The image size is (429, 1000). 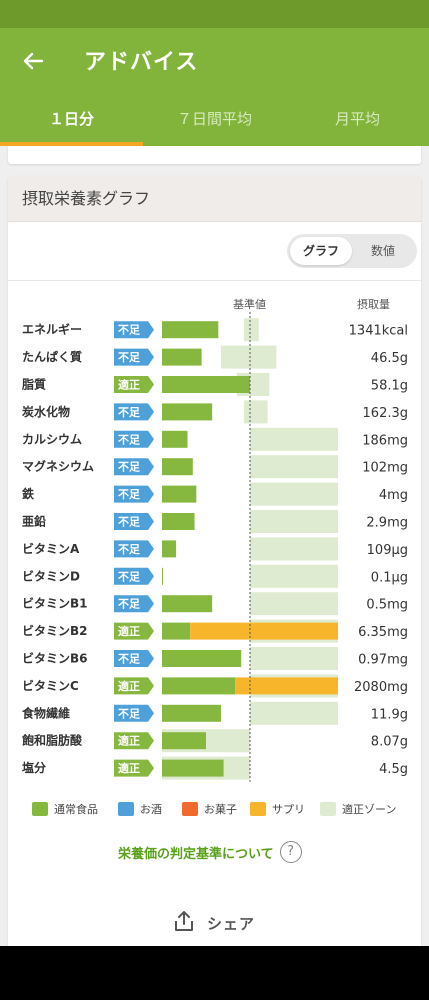 I want to click on legend-label: サプリ, so click(x=288, y=809).